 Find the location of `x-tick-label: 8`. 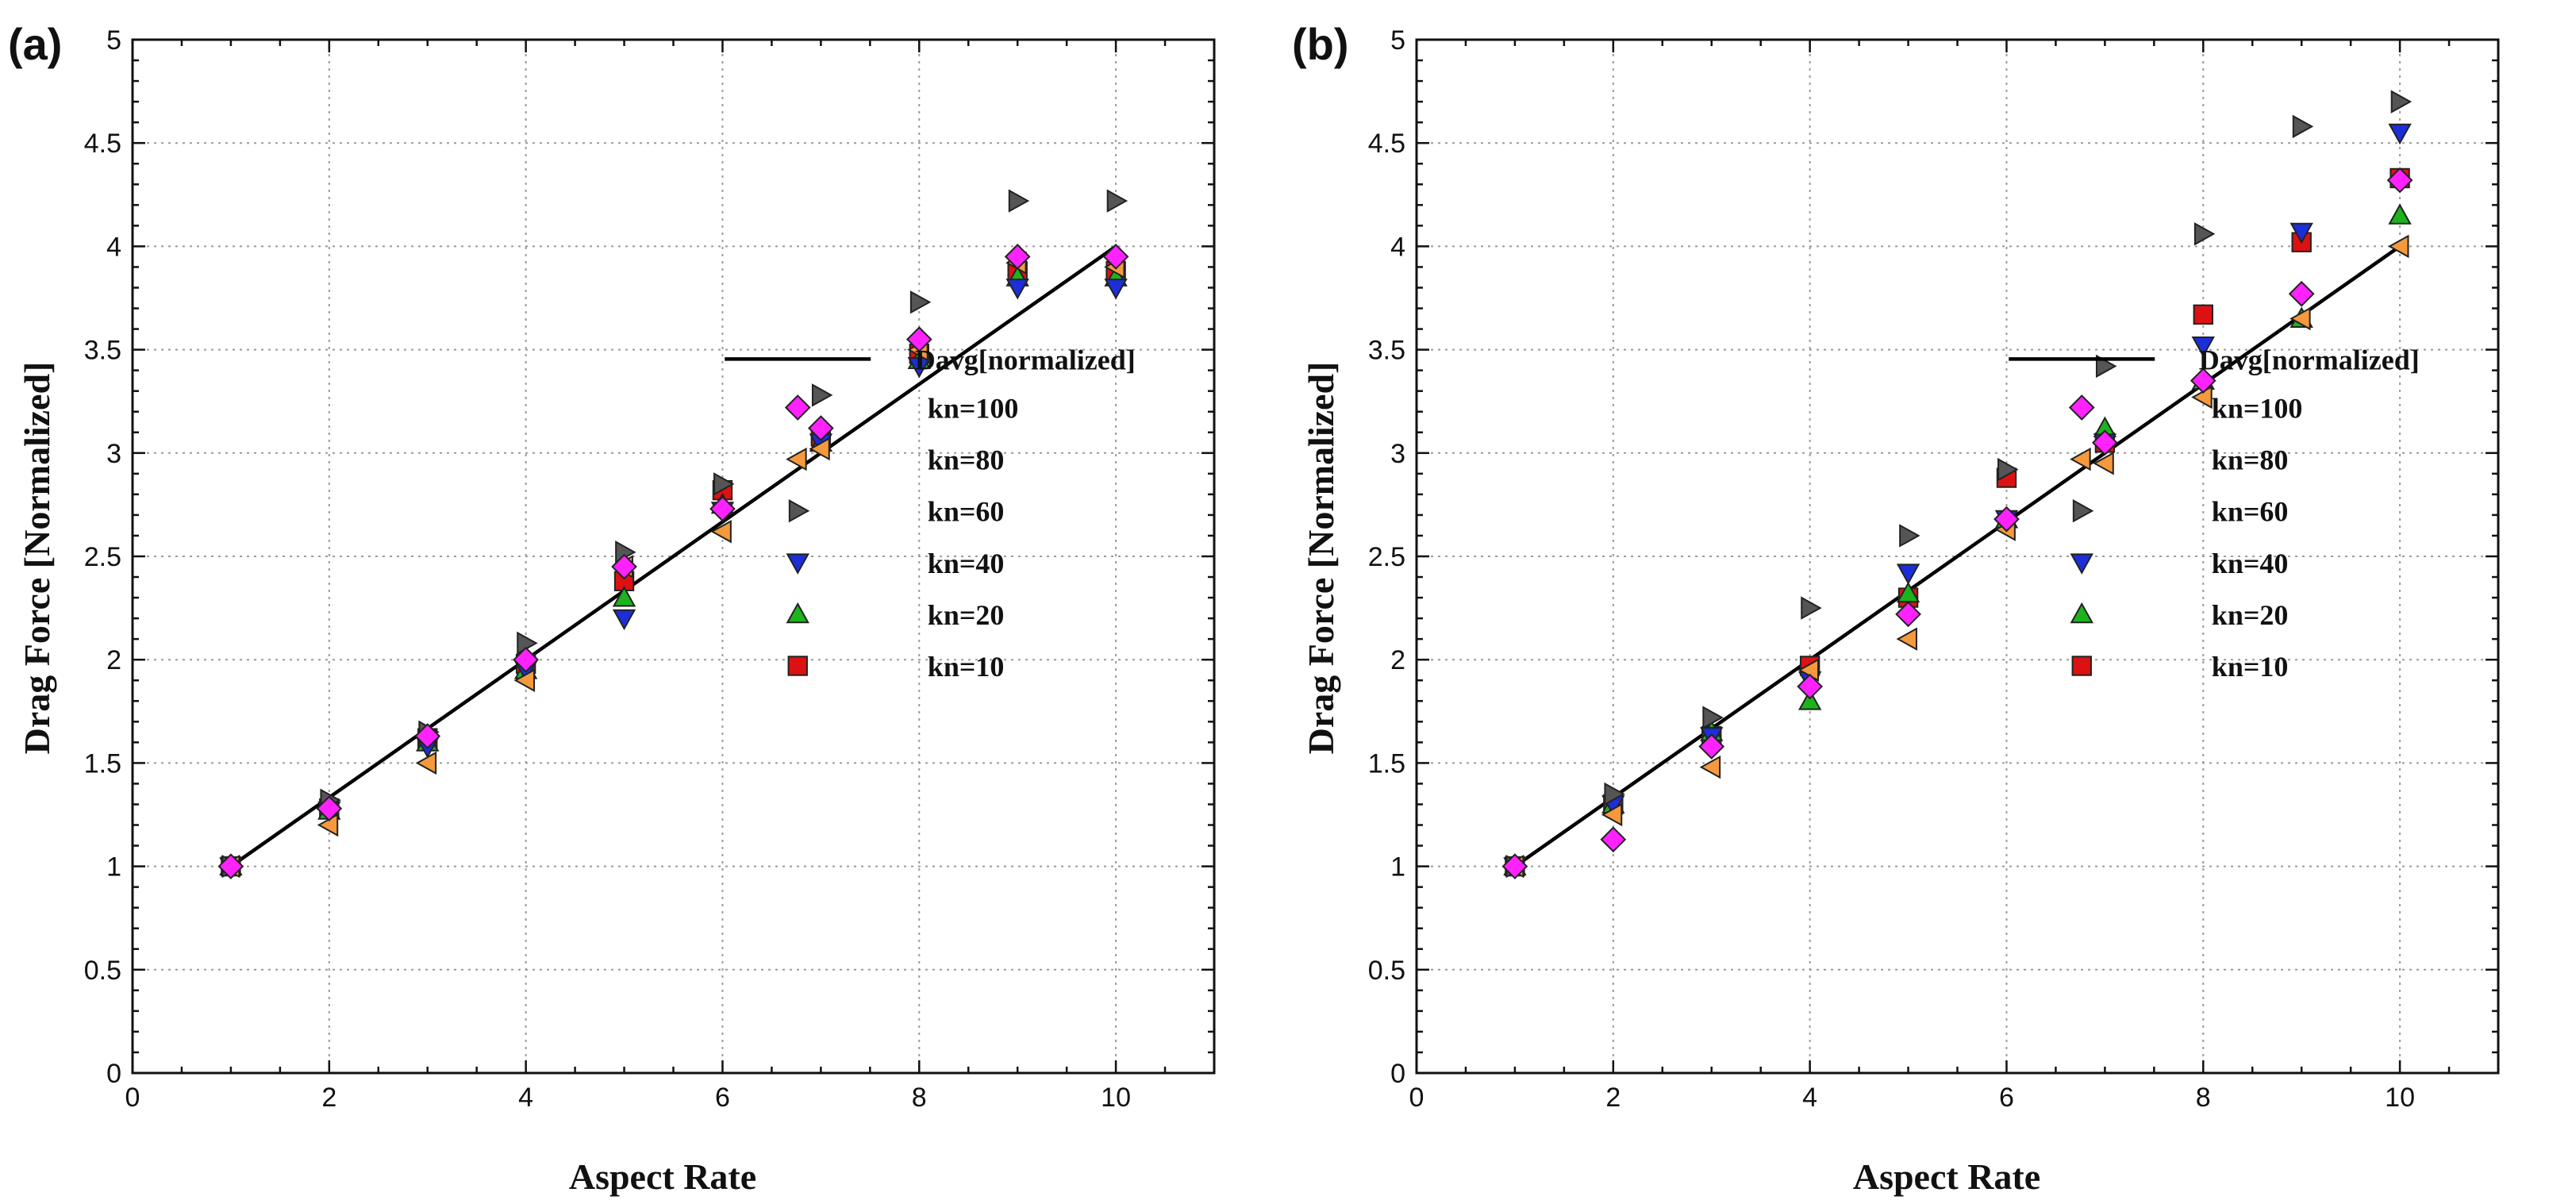

x-tick-label: 8 is located at coordinates (2203, 1098).